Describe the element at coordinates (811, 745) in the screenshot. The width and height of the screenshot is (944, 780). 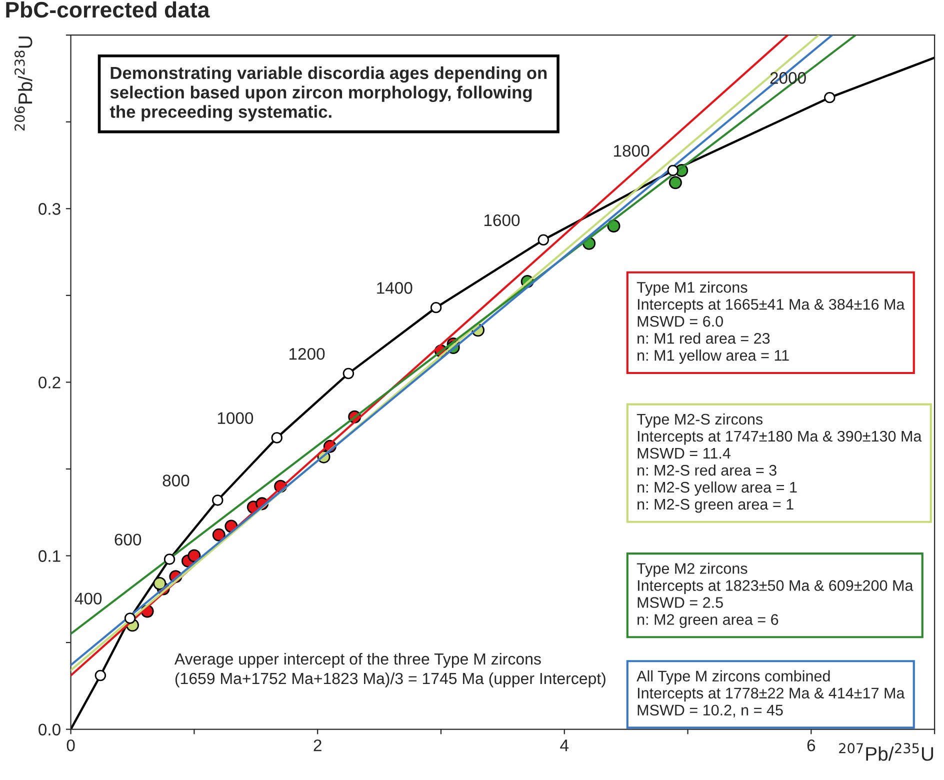
I see `x-tick-label: 6` at that location.